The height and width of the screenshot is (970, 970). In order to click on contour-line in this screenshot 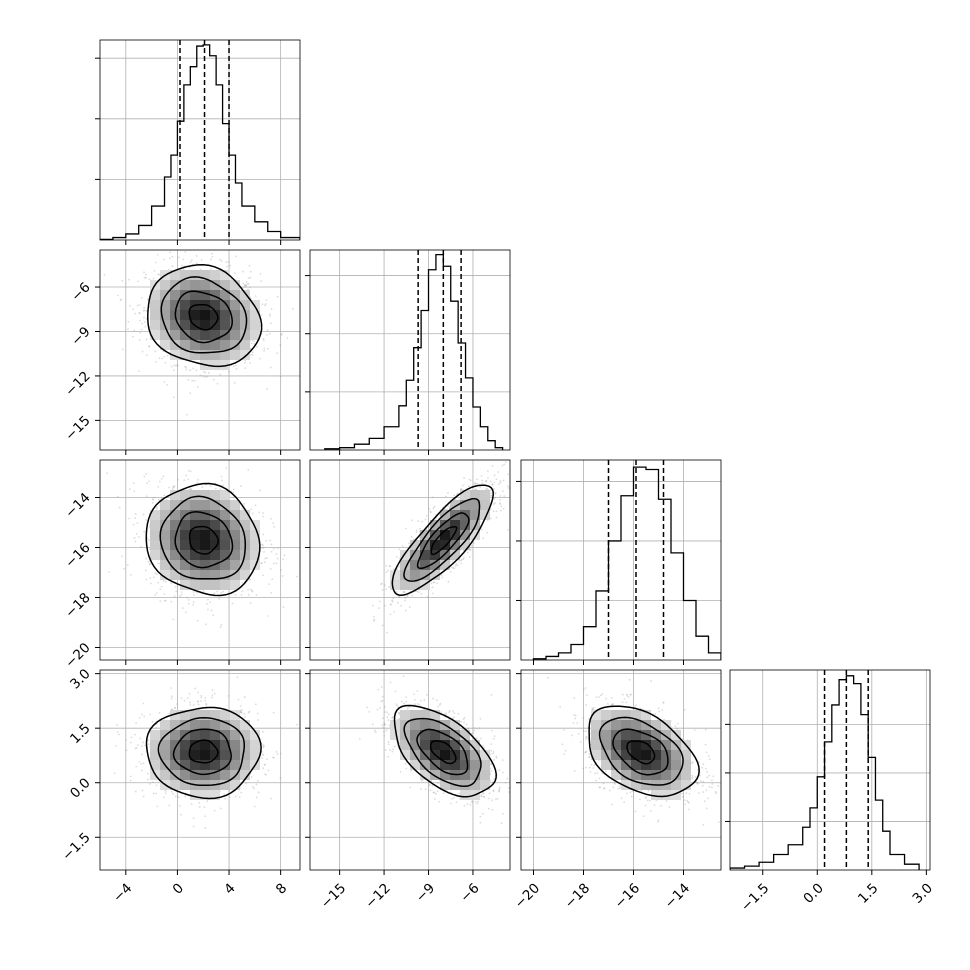, I will do `click(640, 752)`.